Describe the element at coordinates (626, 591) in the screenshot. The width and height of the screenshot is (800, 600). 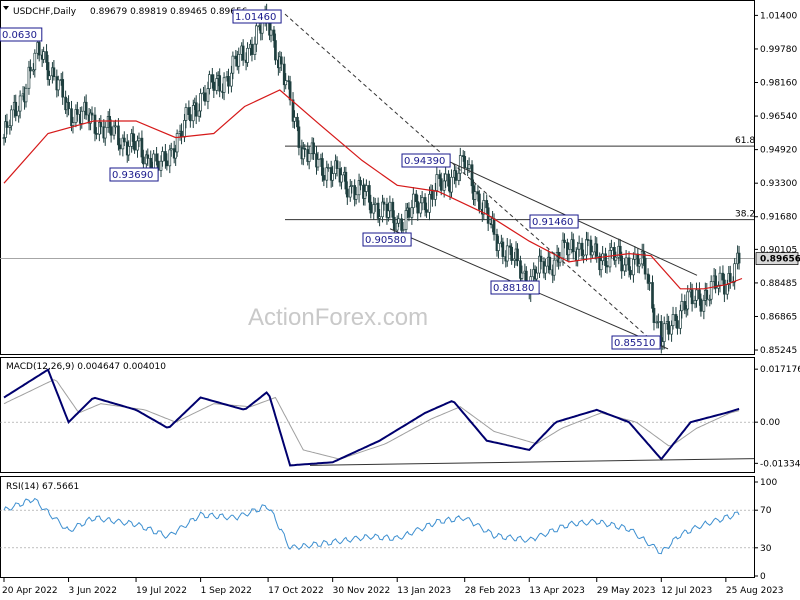
I see `date-tick-label: 29 May 2023` at that location.